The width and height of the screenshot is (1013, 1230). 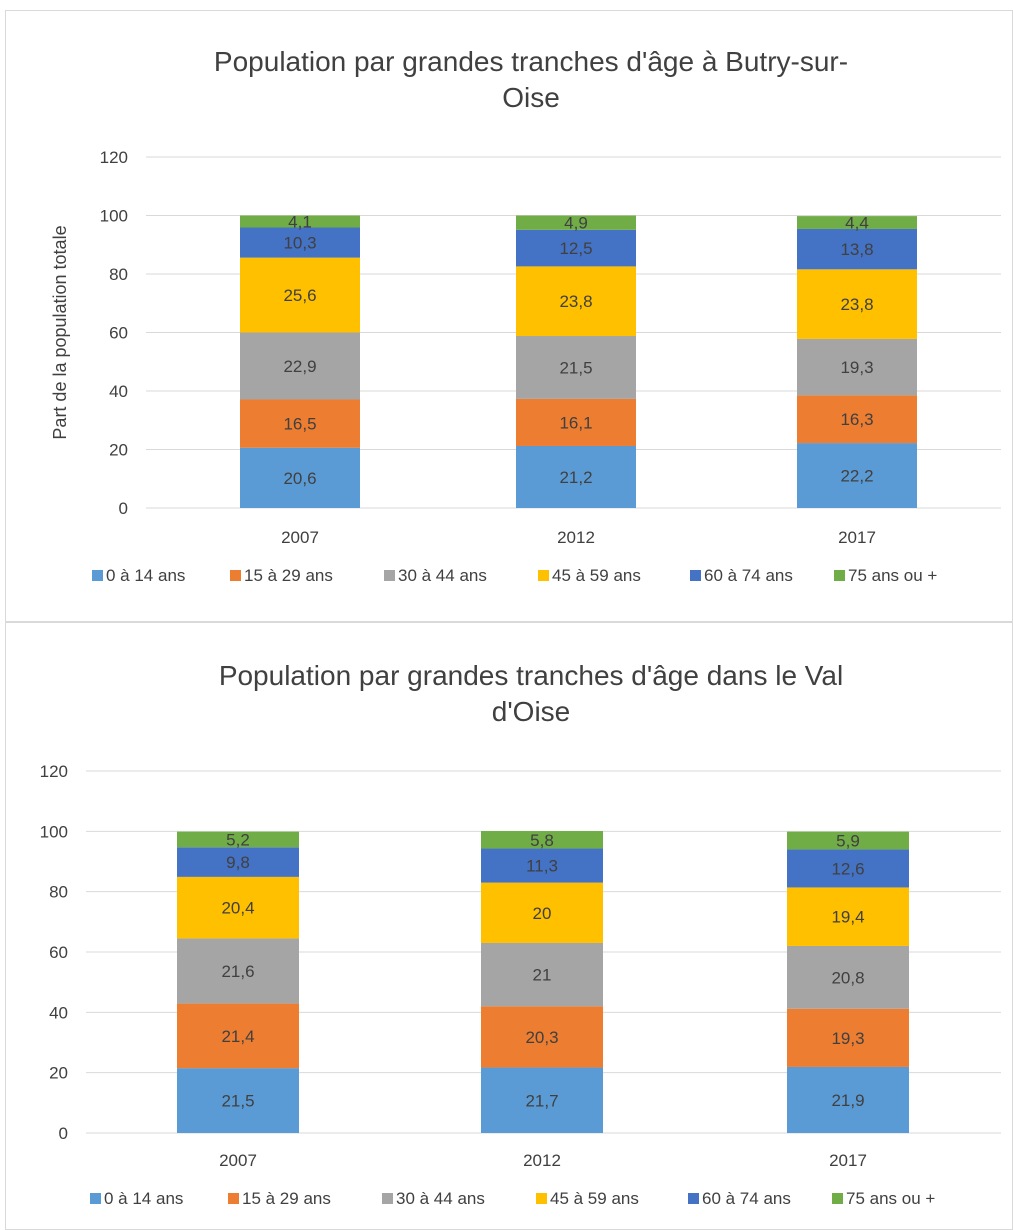 I want to click on legend-entry: 0 à 14 ans, so click(x=145, y=575).